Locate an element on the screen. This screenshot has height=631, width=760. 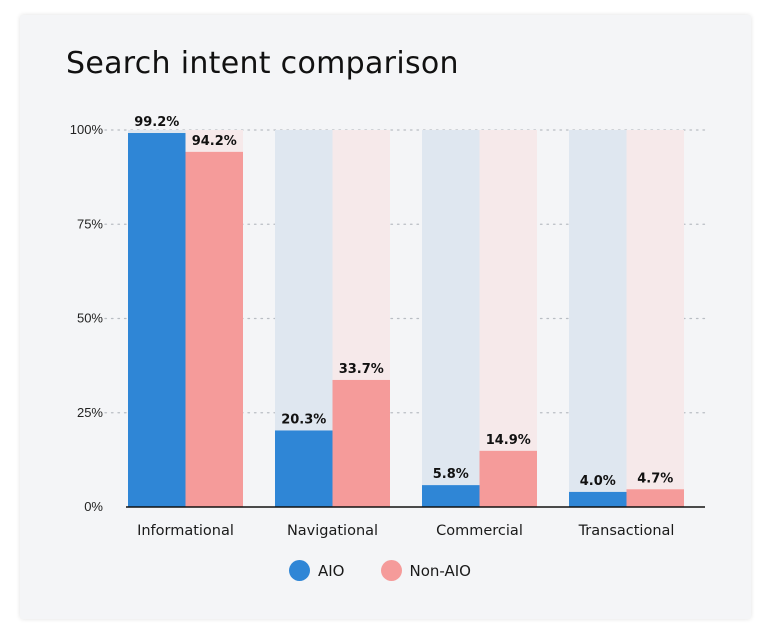
data-label-aio: 4.0% is located at coordinates (598, 481).